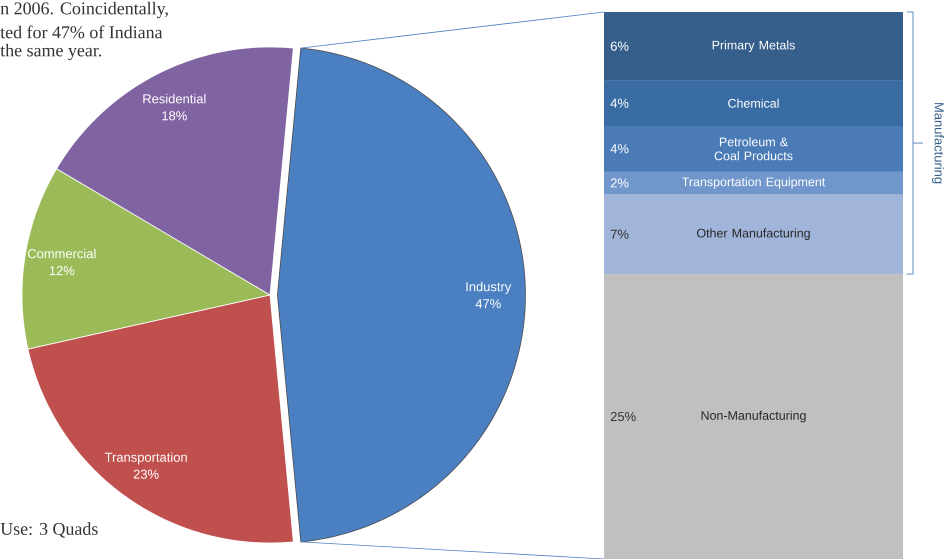 This screenshot has height=559, width=951. What do you see at coordinates (623, 417) in the screenshot?
I see `data-label: 25%` at bounding box center [623, 417].